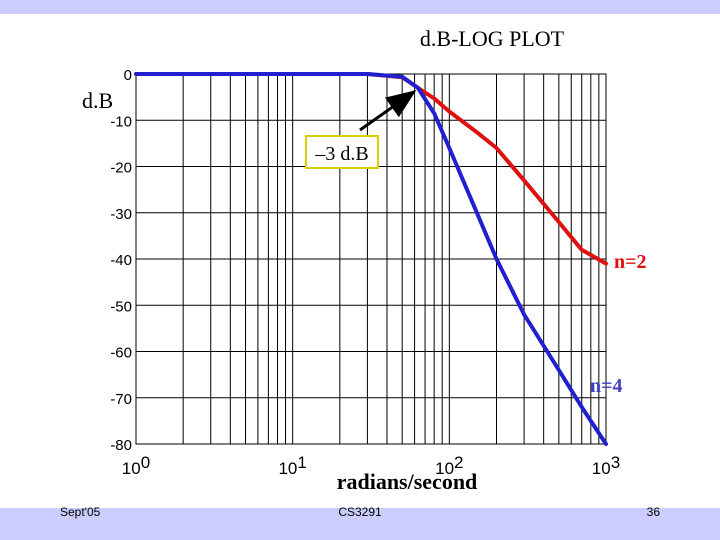 This screenshot has width=720, height=540. Describe the element at coordinates (145, 462) in the screenshot. I see `x-tick-exponent: 0` at that location.